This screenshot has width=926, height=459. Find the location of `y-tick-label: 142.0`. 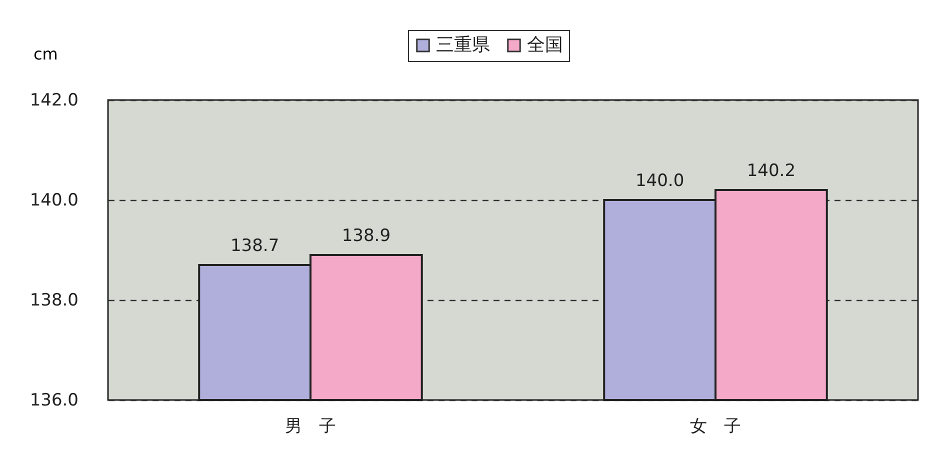

y-tick-label: 142.0 is located at coordinates (54, 100).